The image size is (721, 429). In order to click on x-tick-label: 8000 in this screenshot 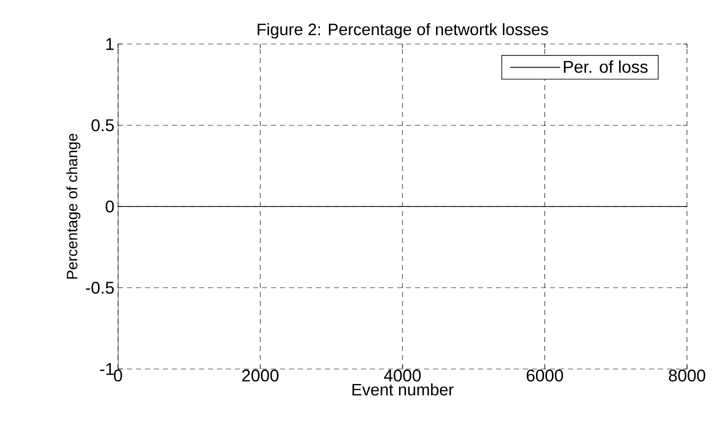, I will do `click(687, 376)`.